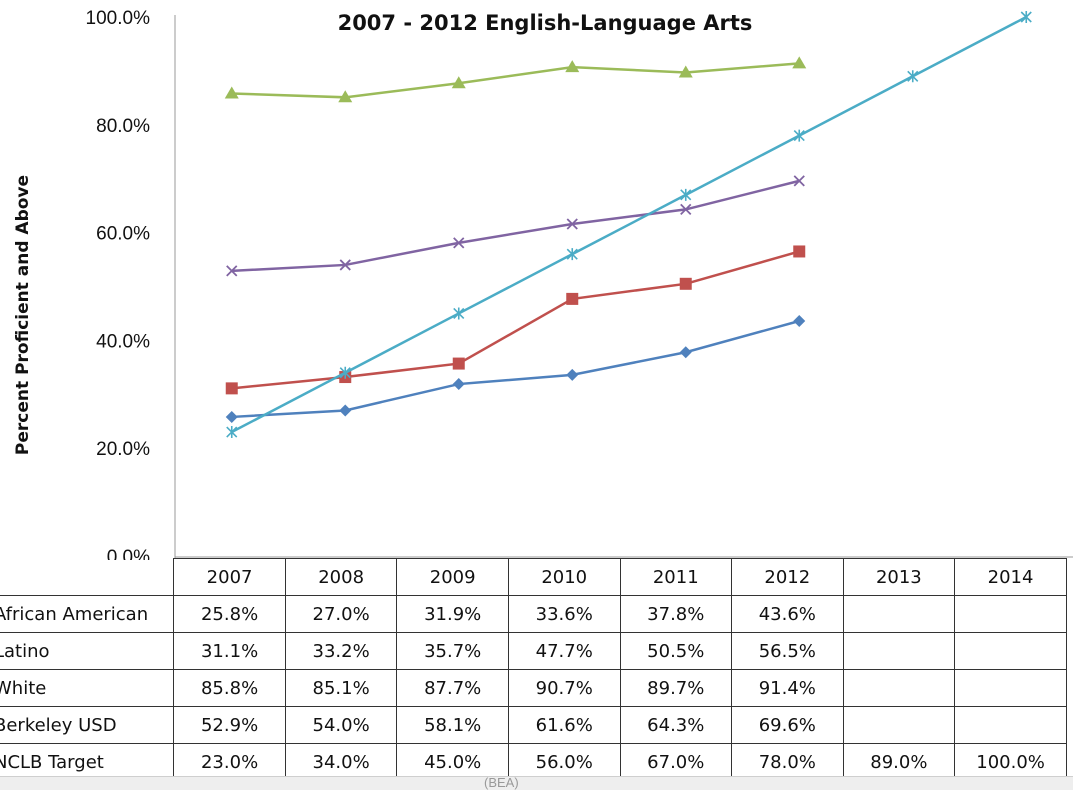 The width and height of the screenshot is (1073, 790). Describe the element at coordinates (230, 688) in the screenshot. I see `data-label: 85.8%` at that location.